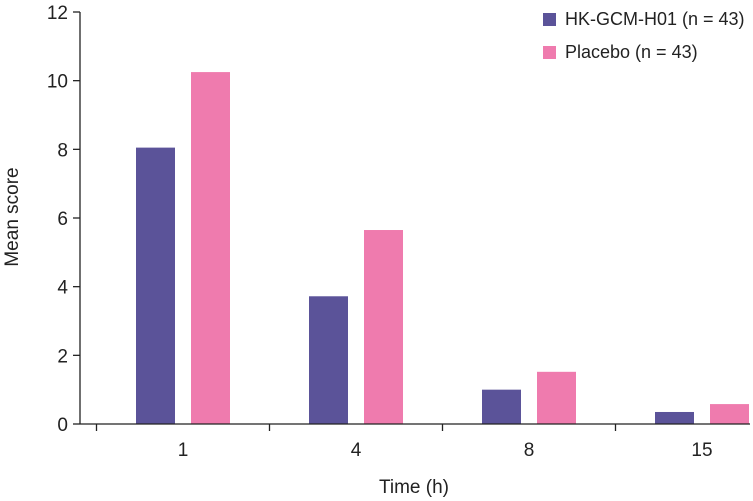  Describe the element at coordinates (701, 450) in the screenshot. I see `x-tick-label: 15` at that location.